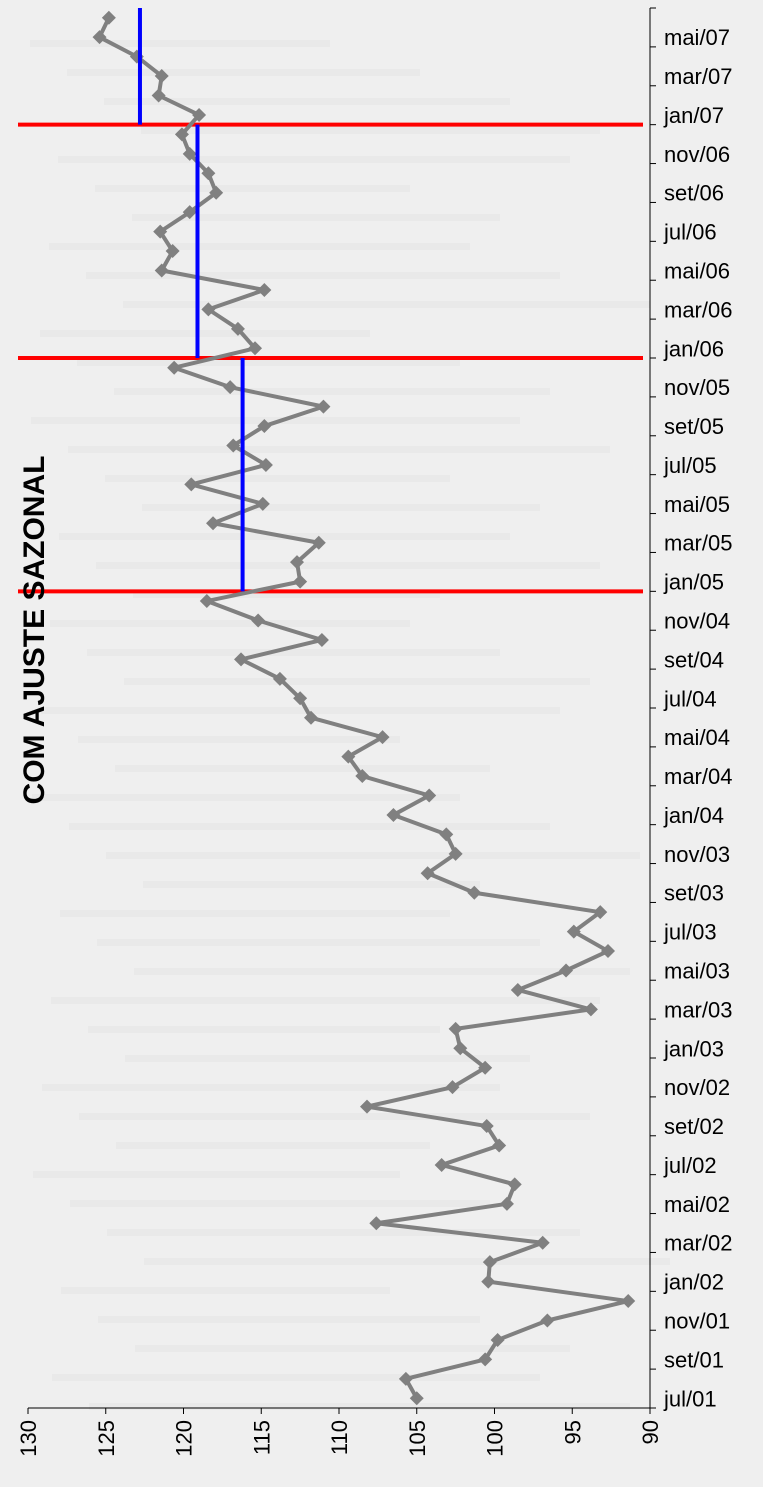 The width and height of the screenshot is (763, 1487). I want to click on category-tick-label: mar/03, so click(698, 1009).